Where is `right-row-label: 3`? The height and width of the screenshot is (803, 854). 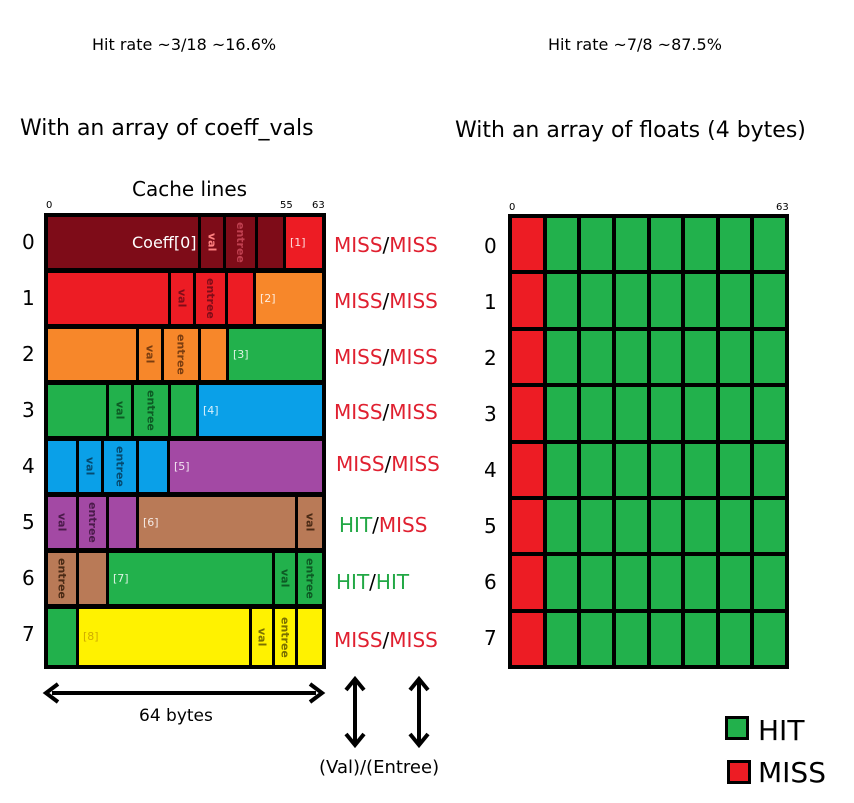 right-row-label: 3 is located at coordinates (490, 414).